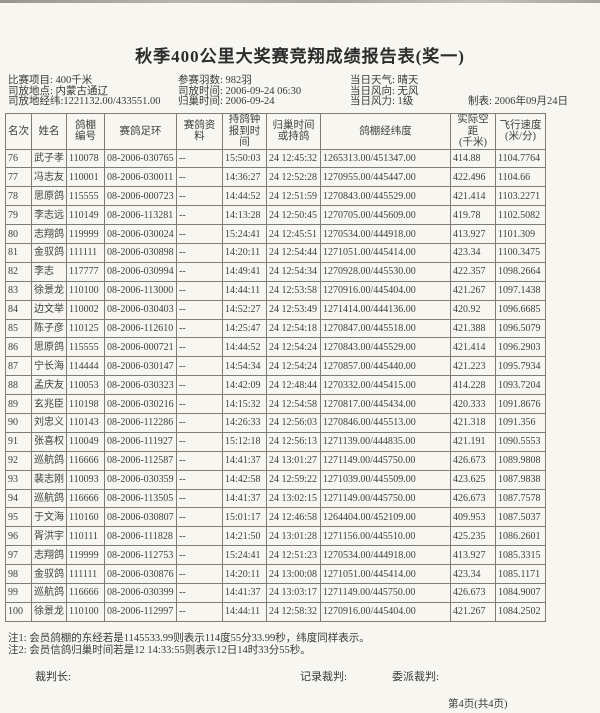 Image resolution: width=600 pixels, height=713 pixels. I want to click on cell-coords: 1265313.00/451347.00, so click(385, 158).